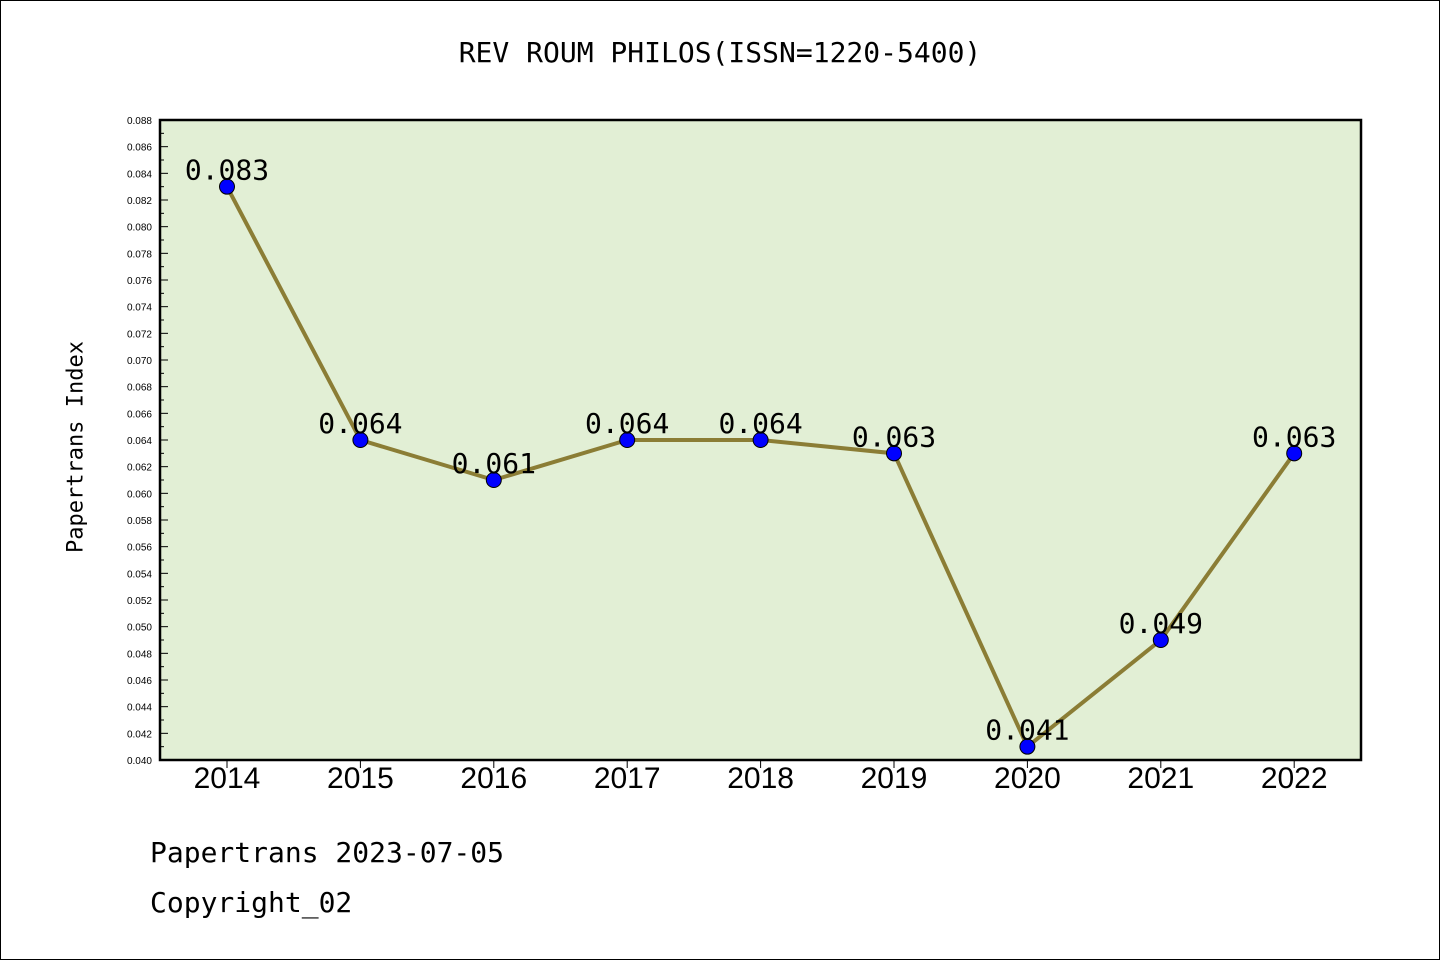 Image resolution: width=1440 pixels, height=960 pixels. What do you see at coordinates (227, 170) in the screenshot?
I see `data-label: 0.083` at bounding box center [227, 170].